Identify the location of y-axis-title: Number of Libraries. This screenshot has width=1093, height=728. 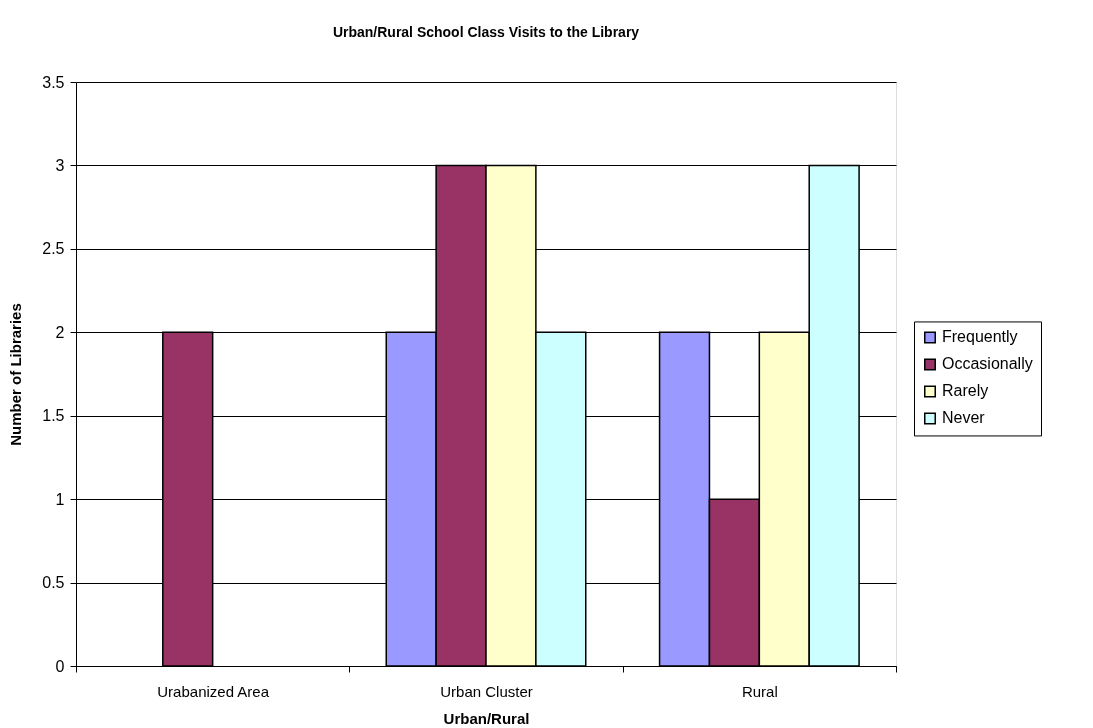
(16, 374).